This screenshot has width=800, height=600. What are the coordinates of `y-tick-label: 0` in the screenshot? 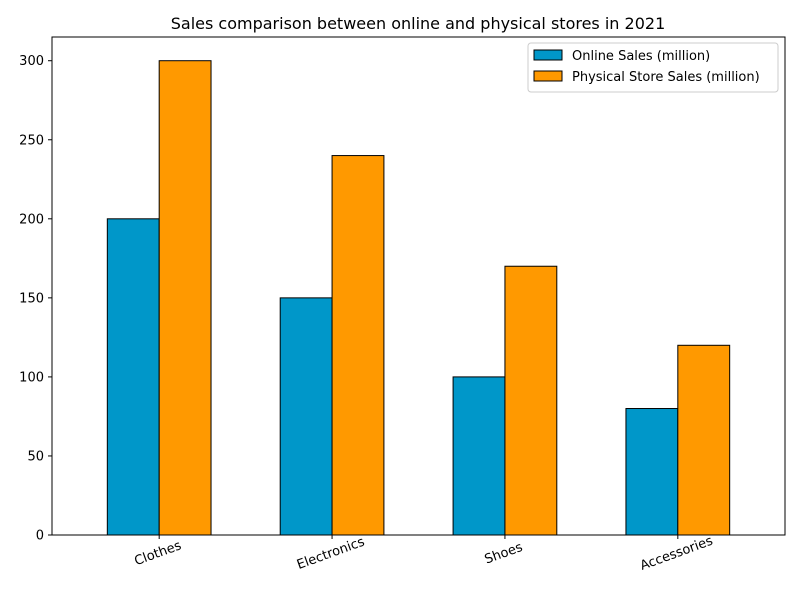 It's located at (40, 536).